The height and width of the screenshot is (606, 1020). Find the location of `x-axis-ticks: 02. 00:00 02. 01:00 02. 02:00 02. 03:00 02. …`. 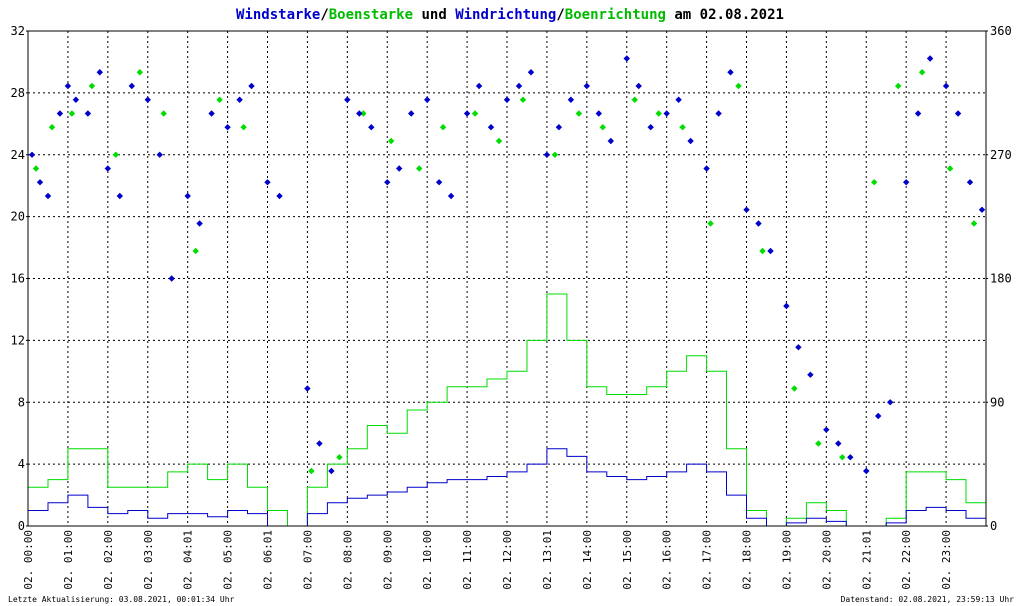

x-axis-ticks: 02. 00:00 02. 01:00 02. 02:00 02. 03:00 02. … is located at coordinates (487, 560).